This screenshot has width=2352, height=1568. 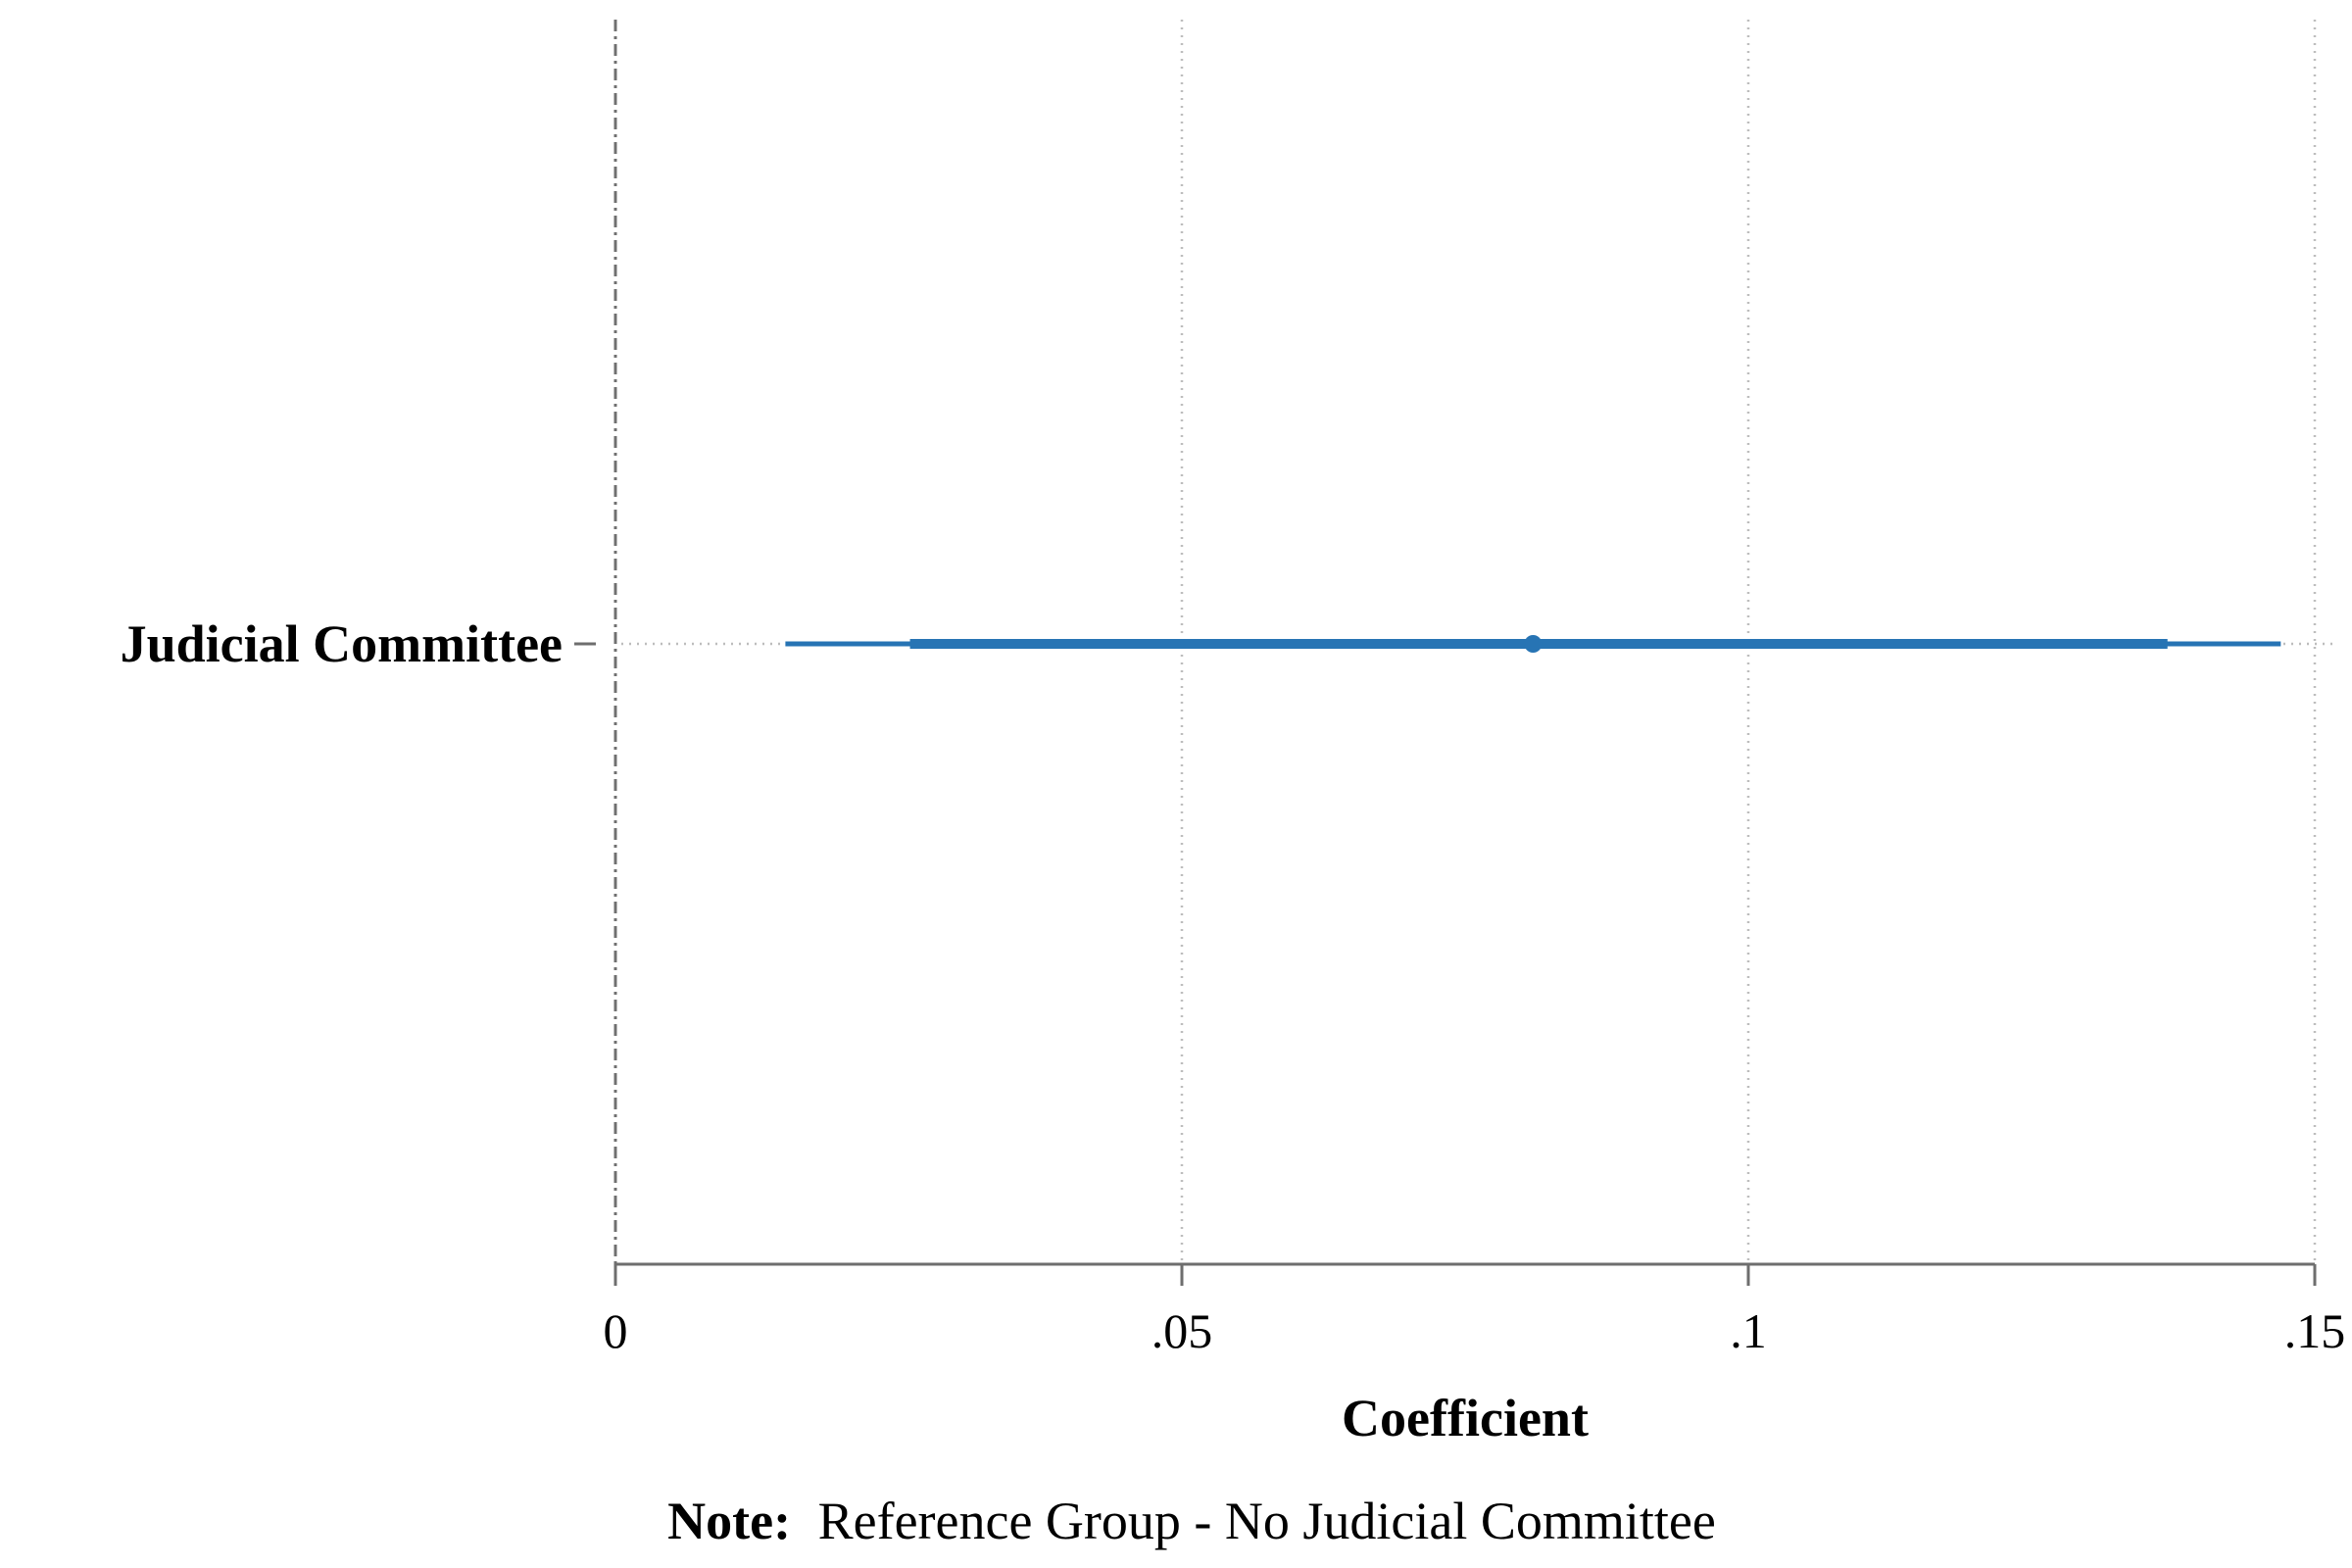 I want to click on x-axis-title: Coefficient, so click(x=1465, y=1418).